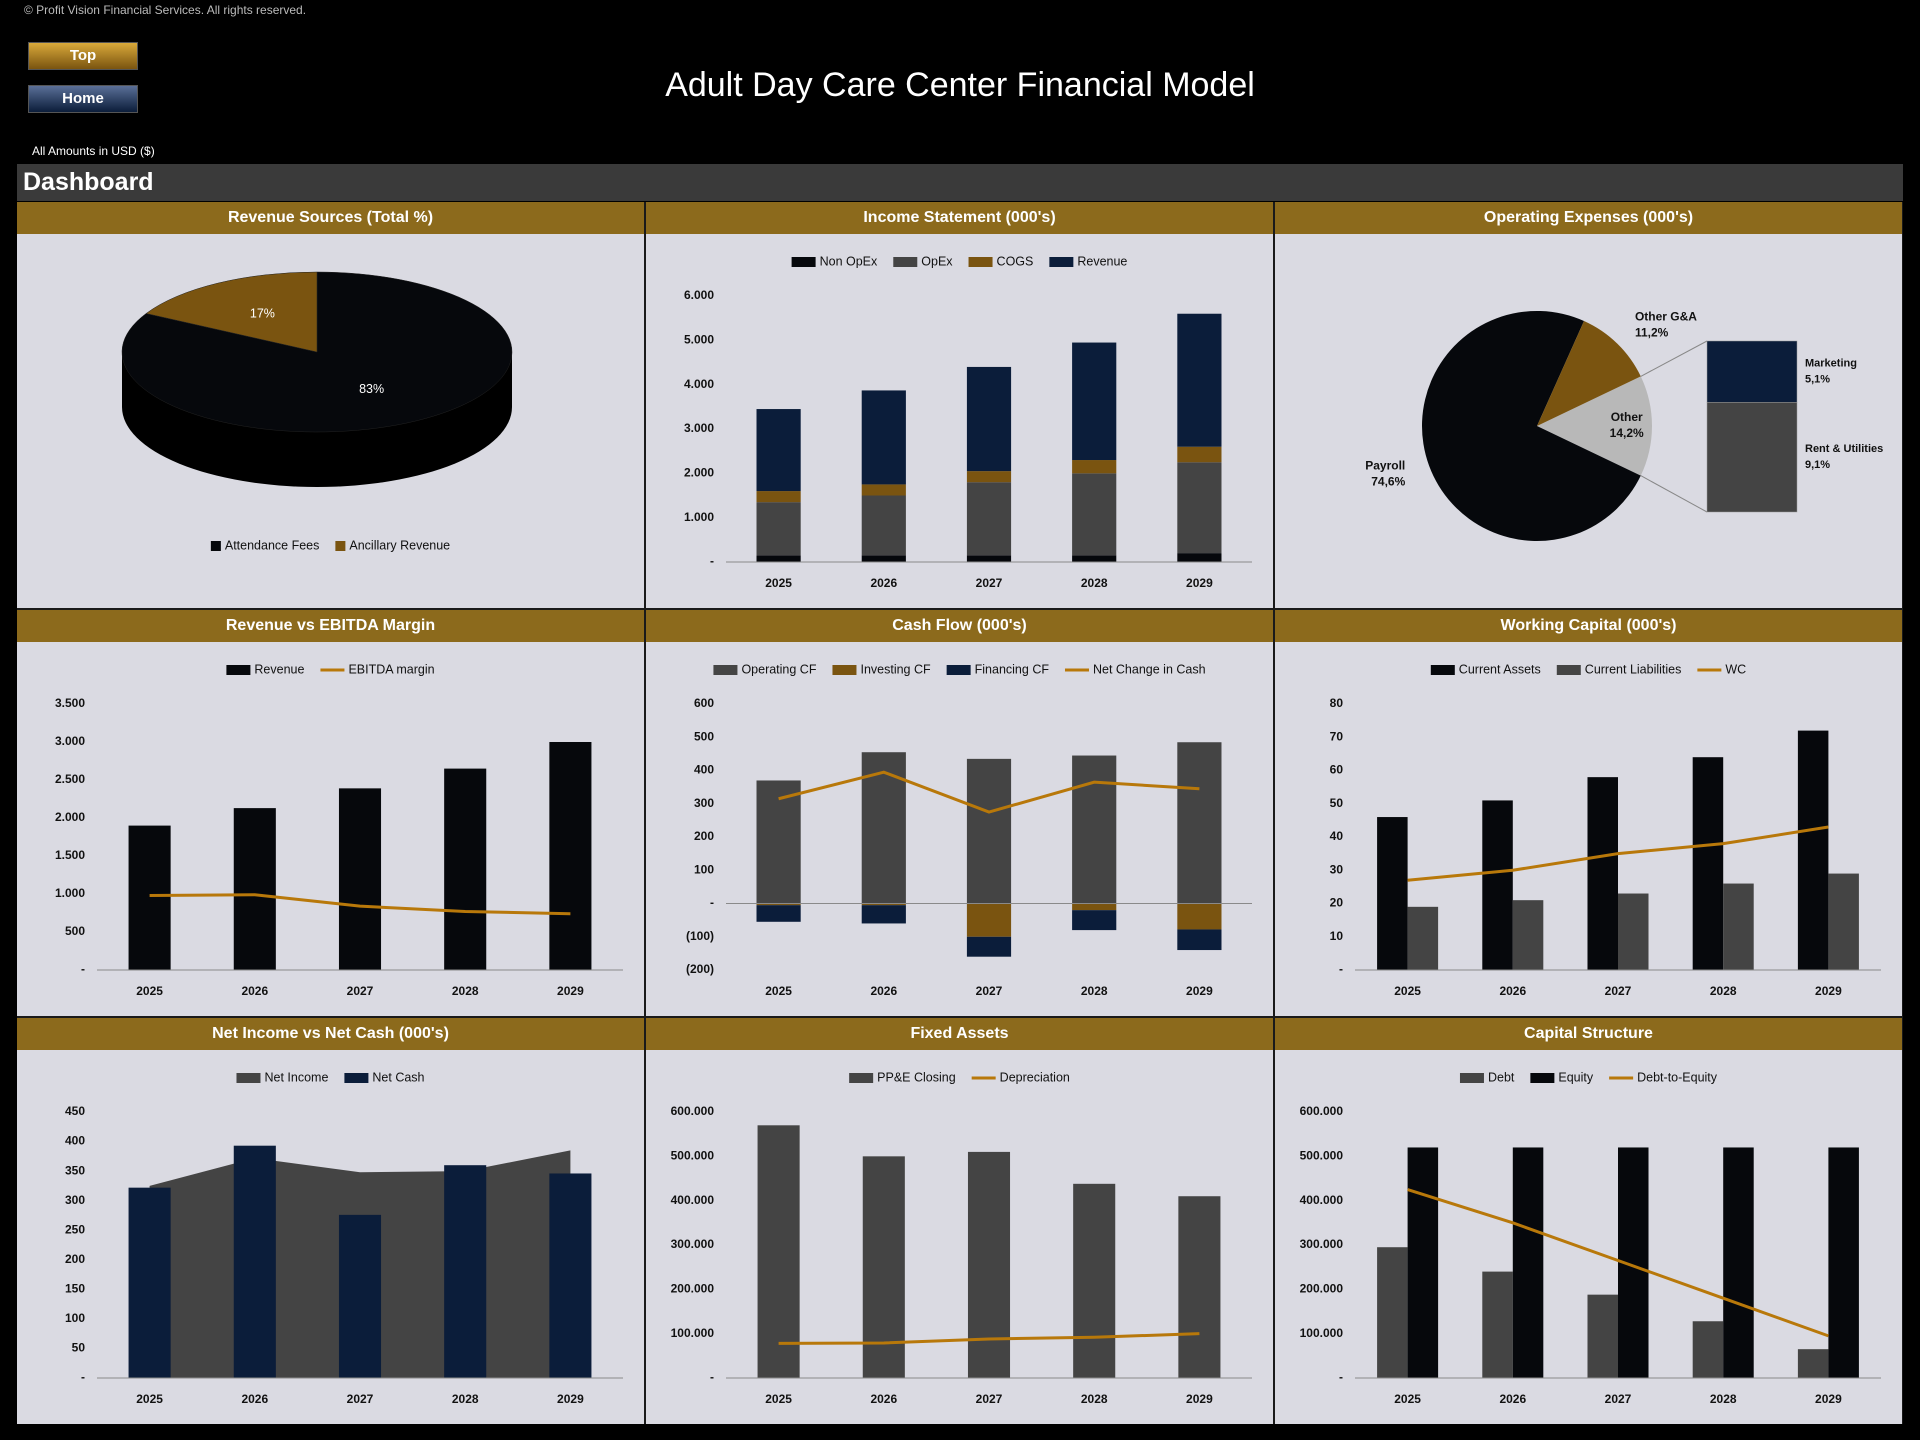 The height and width of the screenshot is (1440, 1920). Describe the element at coordinates (317, 411) in the screenshot. I see `chart: 83% 17% Attendance Fees Ancillary Revenue` at that location.